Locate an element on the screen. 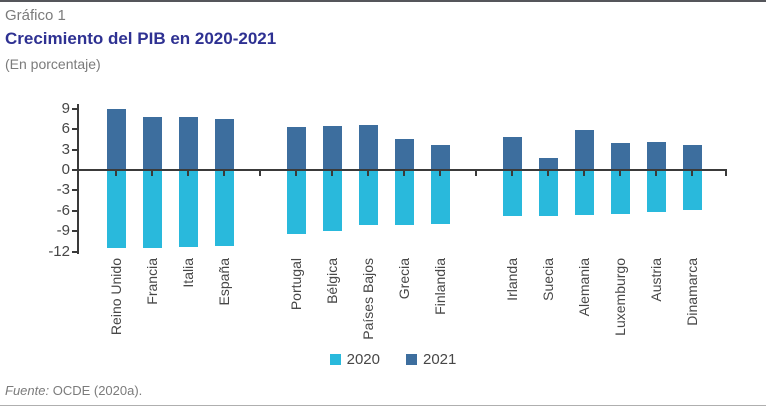 The width and height of the screenshot is (766, 416). y-axis-label: 9 is located at coordinates (65, 108).